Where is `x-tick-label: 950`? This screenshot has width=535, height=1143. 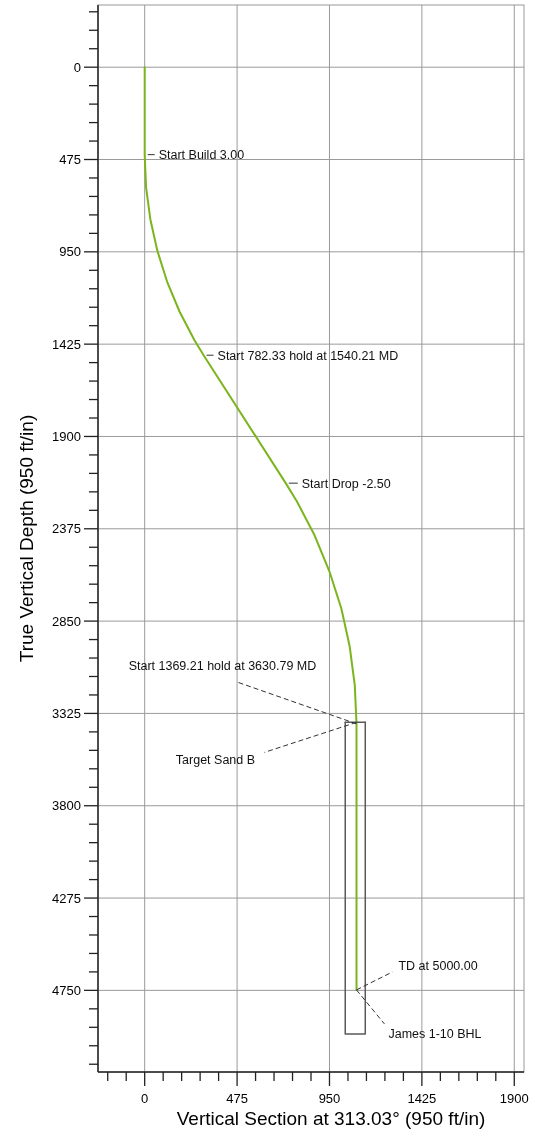
x-tick-label: 950 is located at coordinates (329, 1098).